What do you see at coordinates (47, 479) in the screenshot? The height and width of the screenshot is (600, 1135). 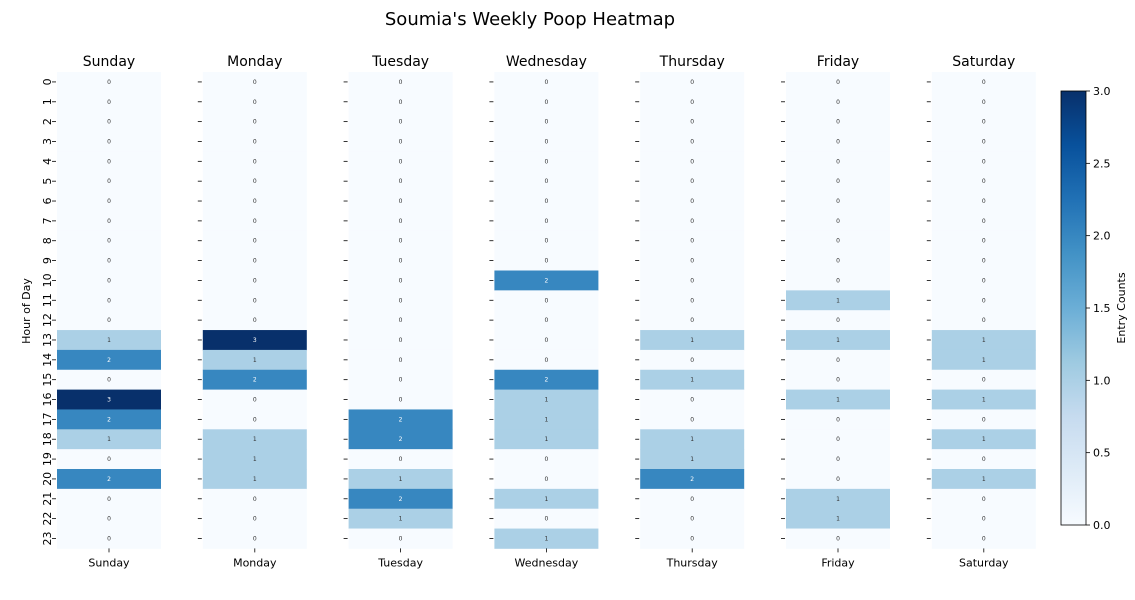 I see `y-tick-label: 20` at bounding box center [47, 479].